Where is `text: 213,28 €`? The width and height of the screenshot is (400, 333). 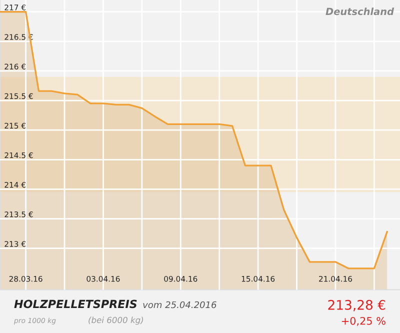 text: 213,28 € is located at coordinates (357, 306).